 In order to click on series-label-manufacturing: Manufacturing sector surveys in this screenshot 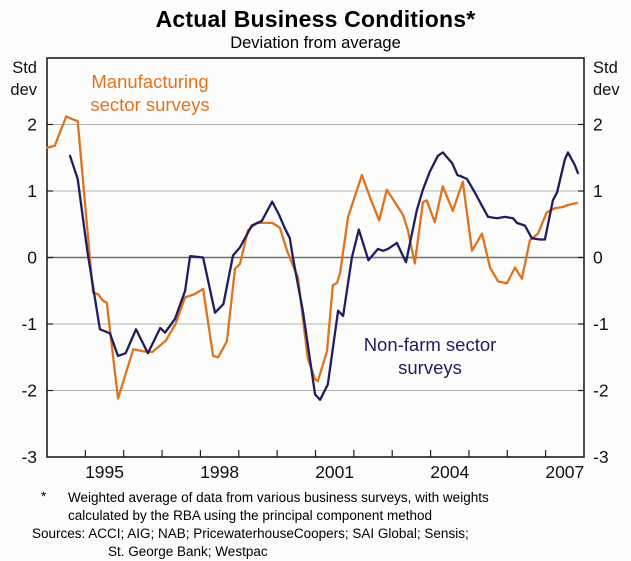, I will do `click(150, 93)`.